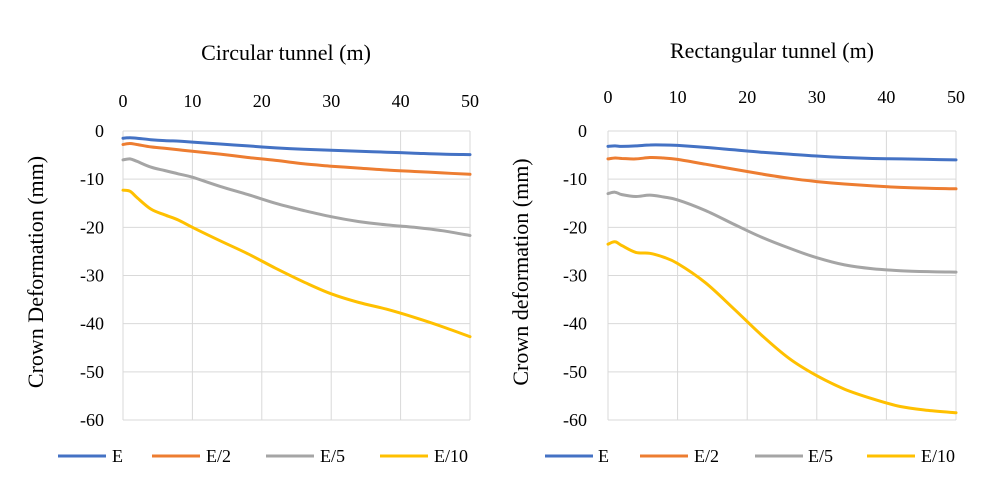 The image size is (995, 488). What do you see at coordinates (520, 271) in the screenshot?
I see `y-axis-label: Crown deformation (mm)` at bounding box center [520, 271].